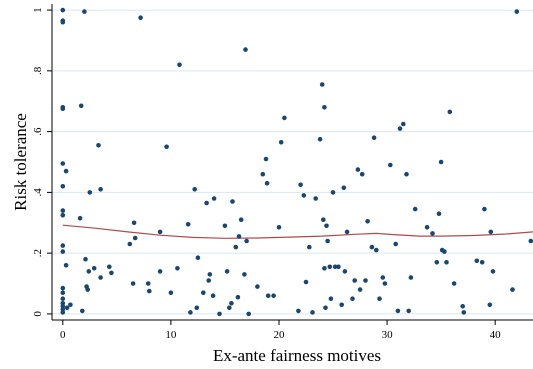  Describe the element at coordinates (38, 10) in the screenshot. I see `y-tick-label: 1` at that location.